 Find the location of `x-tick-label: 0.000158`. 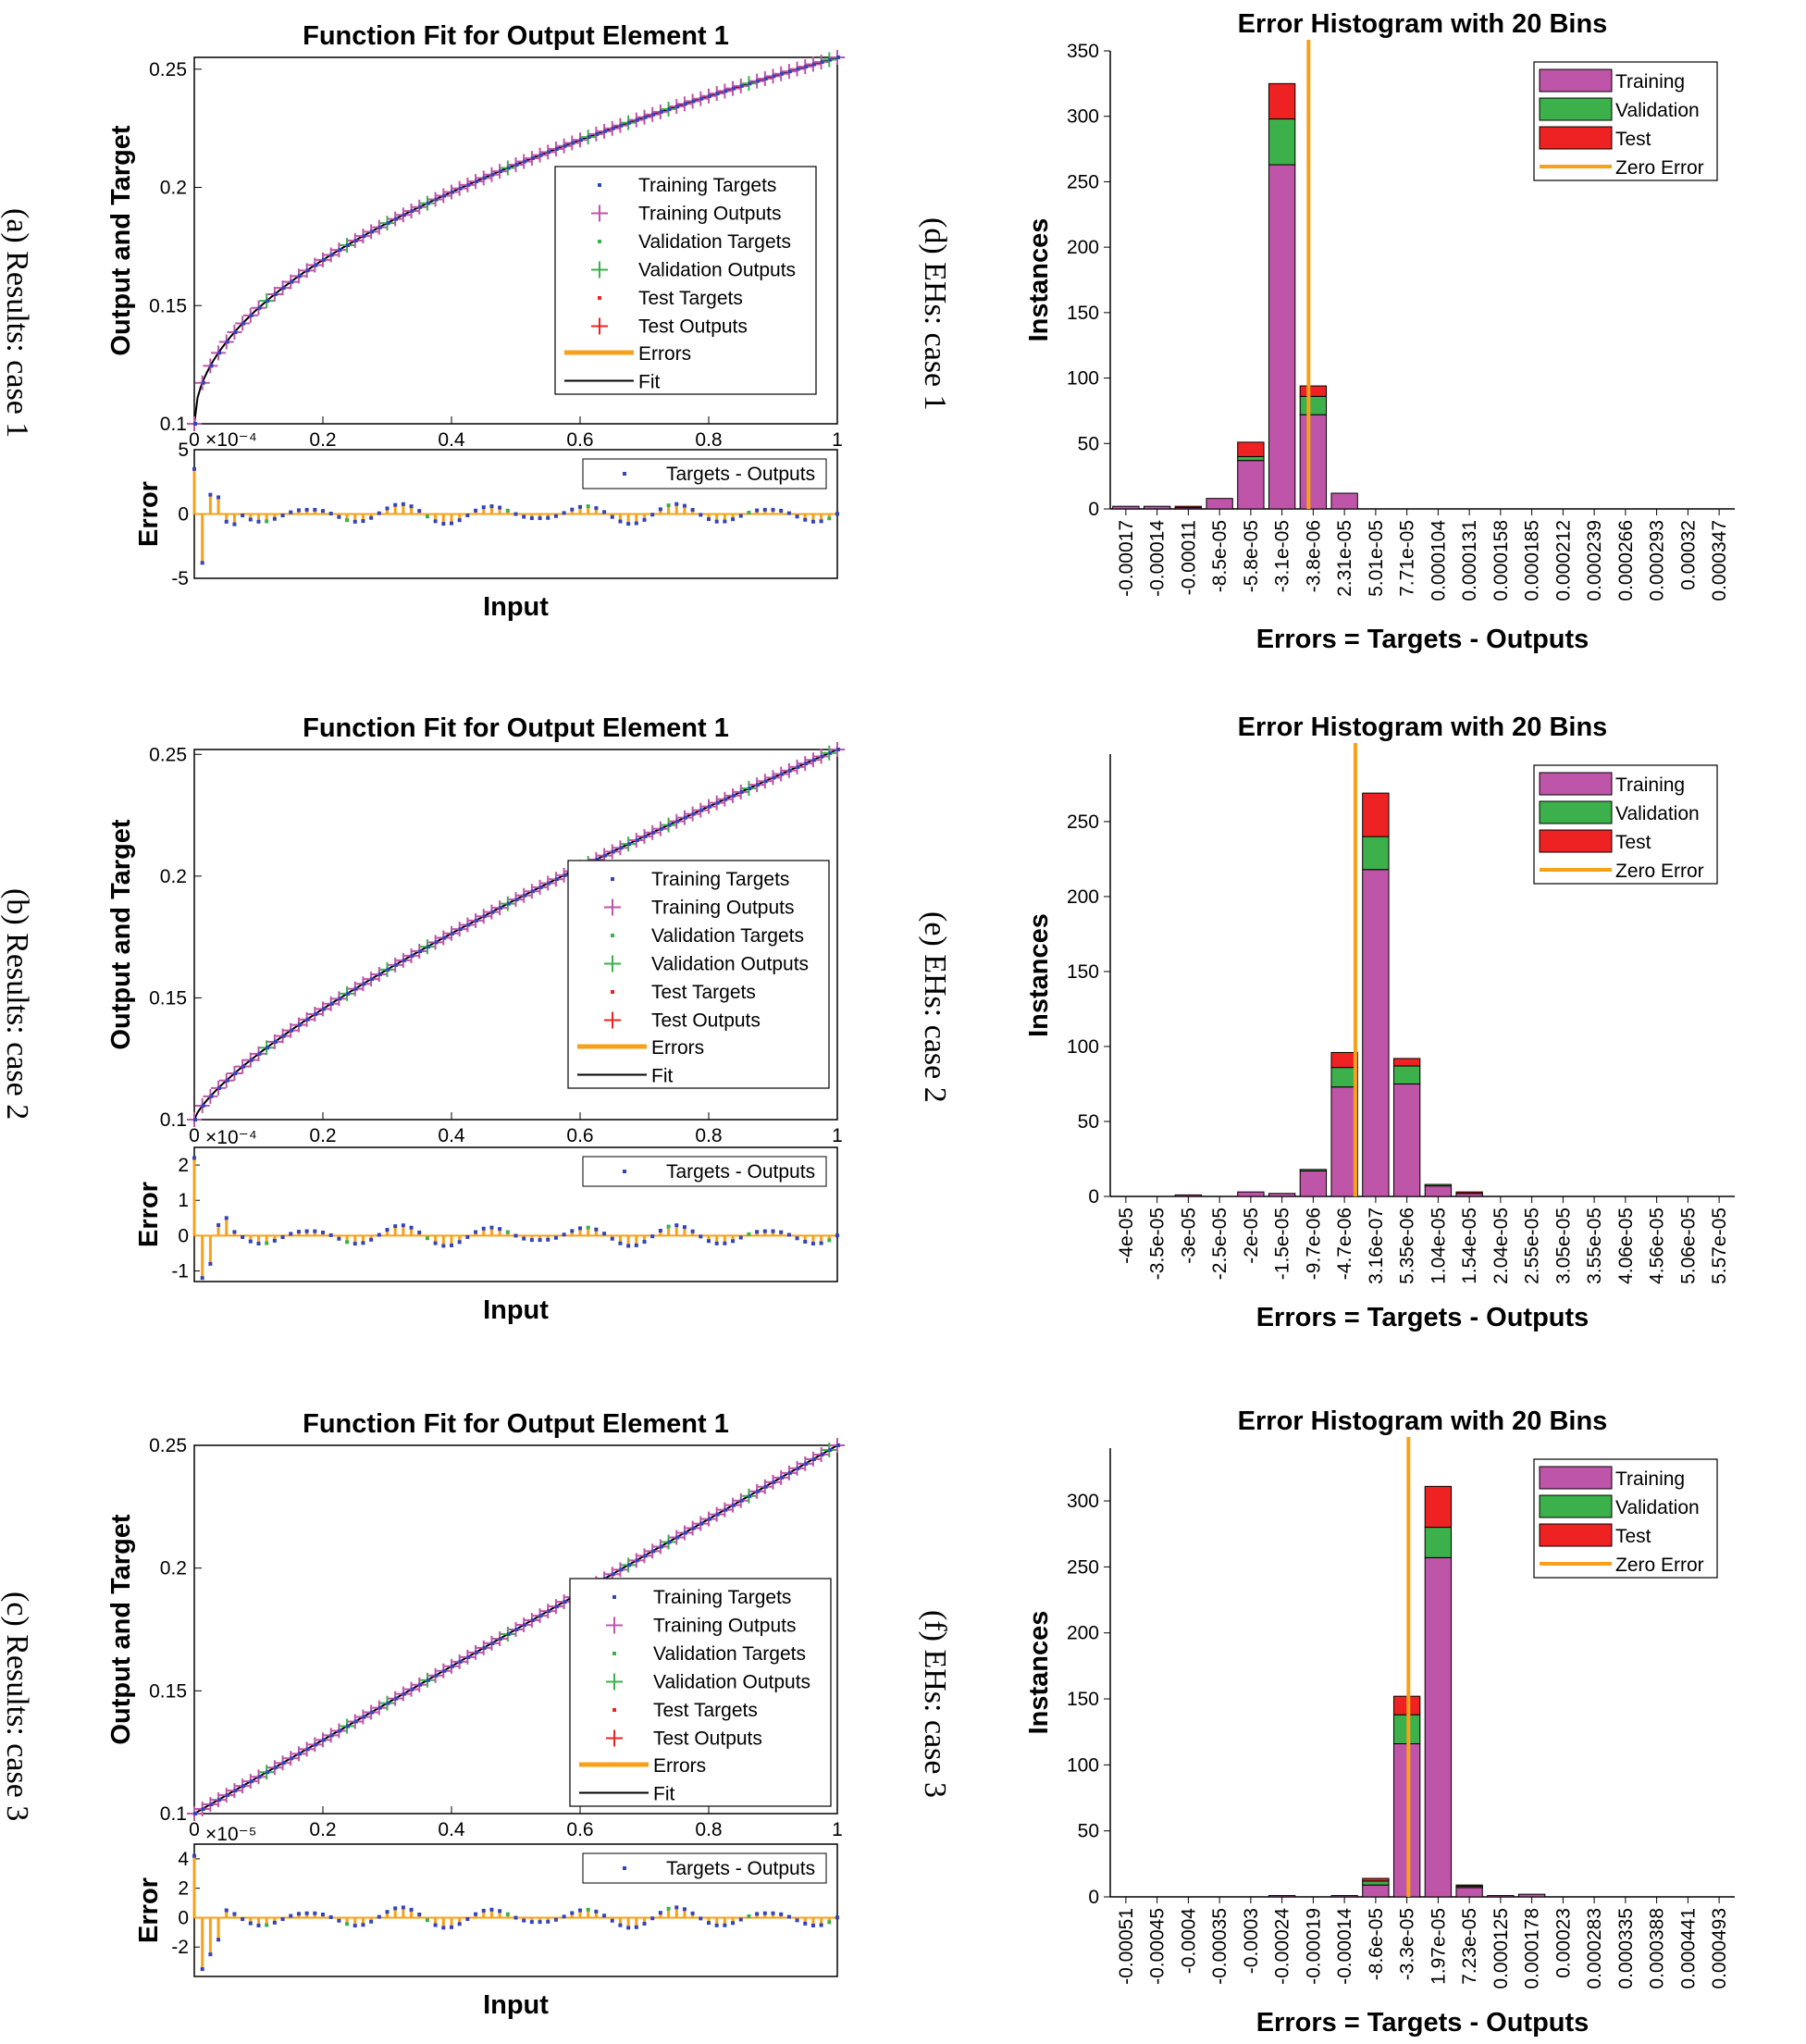

x-tick-label: 0.000158 is located at coordinates (1501, 560).